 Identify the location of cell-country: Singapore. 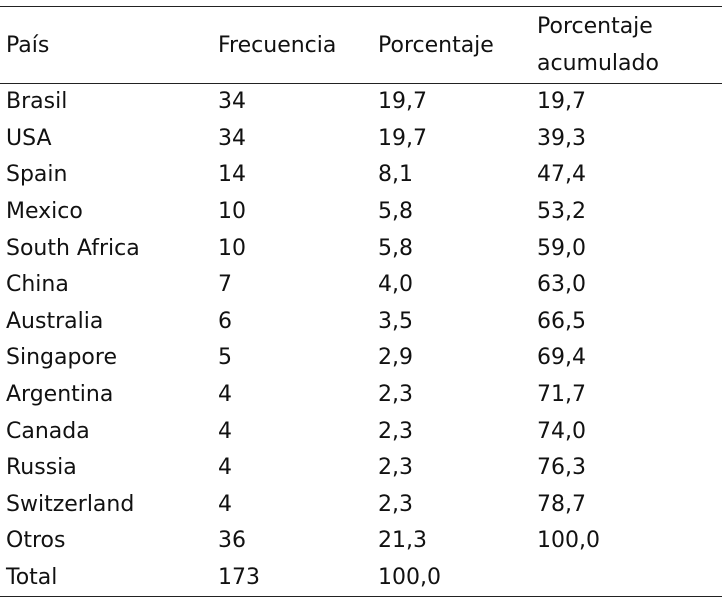
(61, 358).